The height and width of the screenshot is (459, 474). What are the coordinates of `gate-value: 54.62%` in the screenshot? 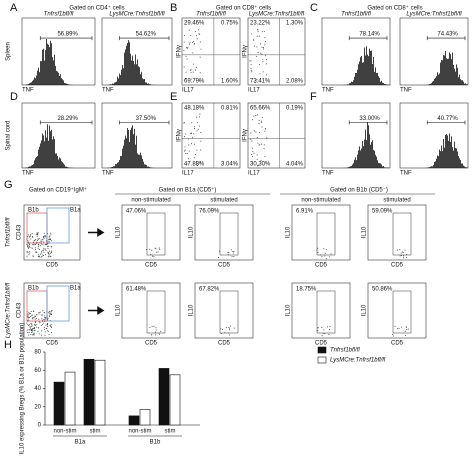 It's located at (146, 35).